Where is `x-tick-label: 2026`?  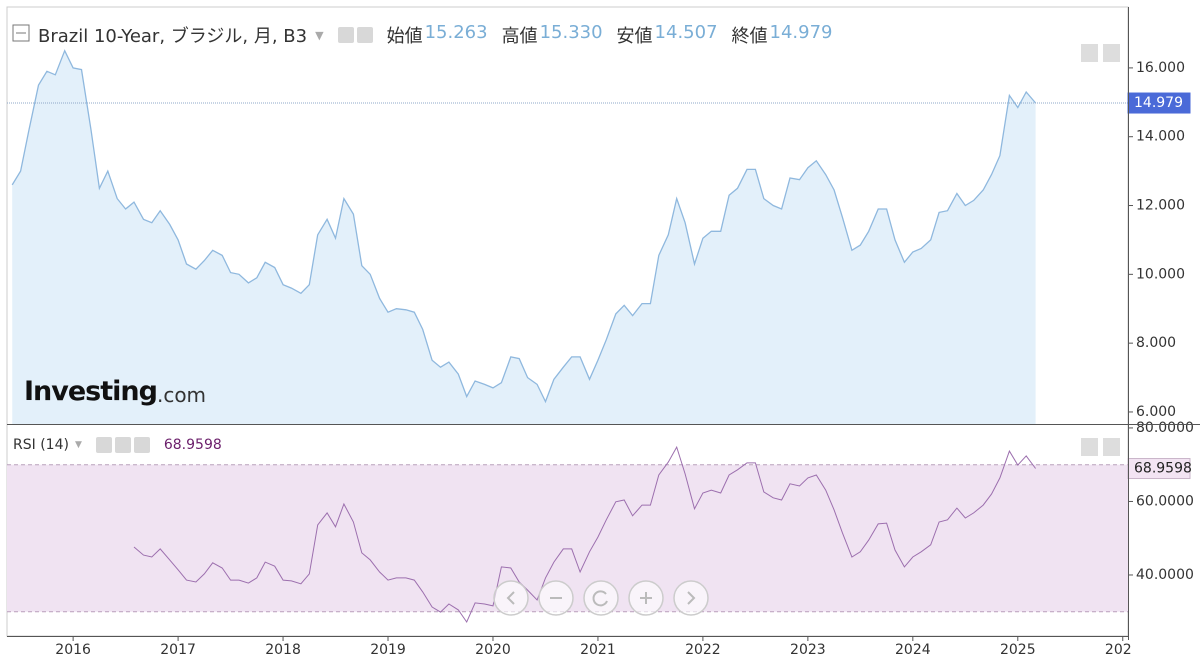
x-tick-label: 2026 is located at coordinates (1123, 650).